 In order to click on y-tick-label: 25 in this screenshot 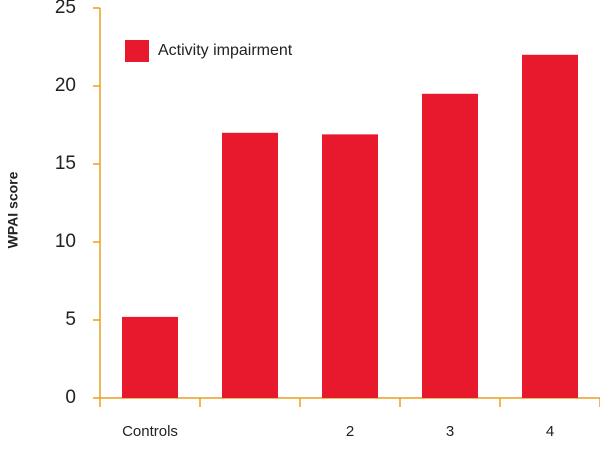, I will do `click(65, 9)`.